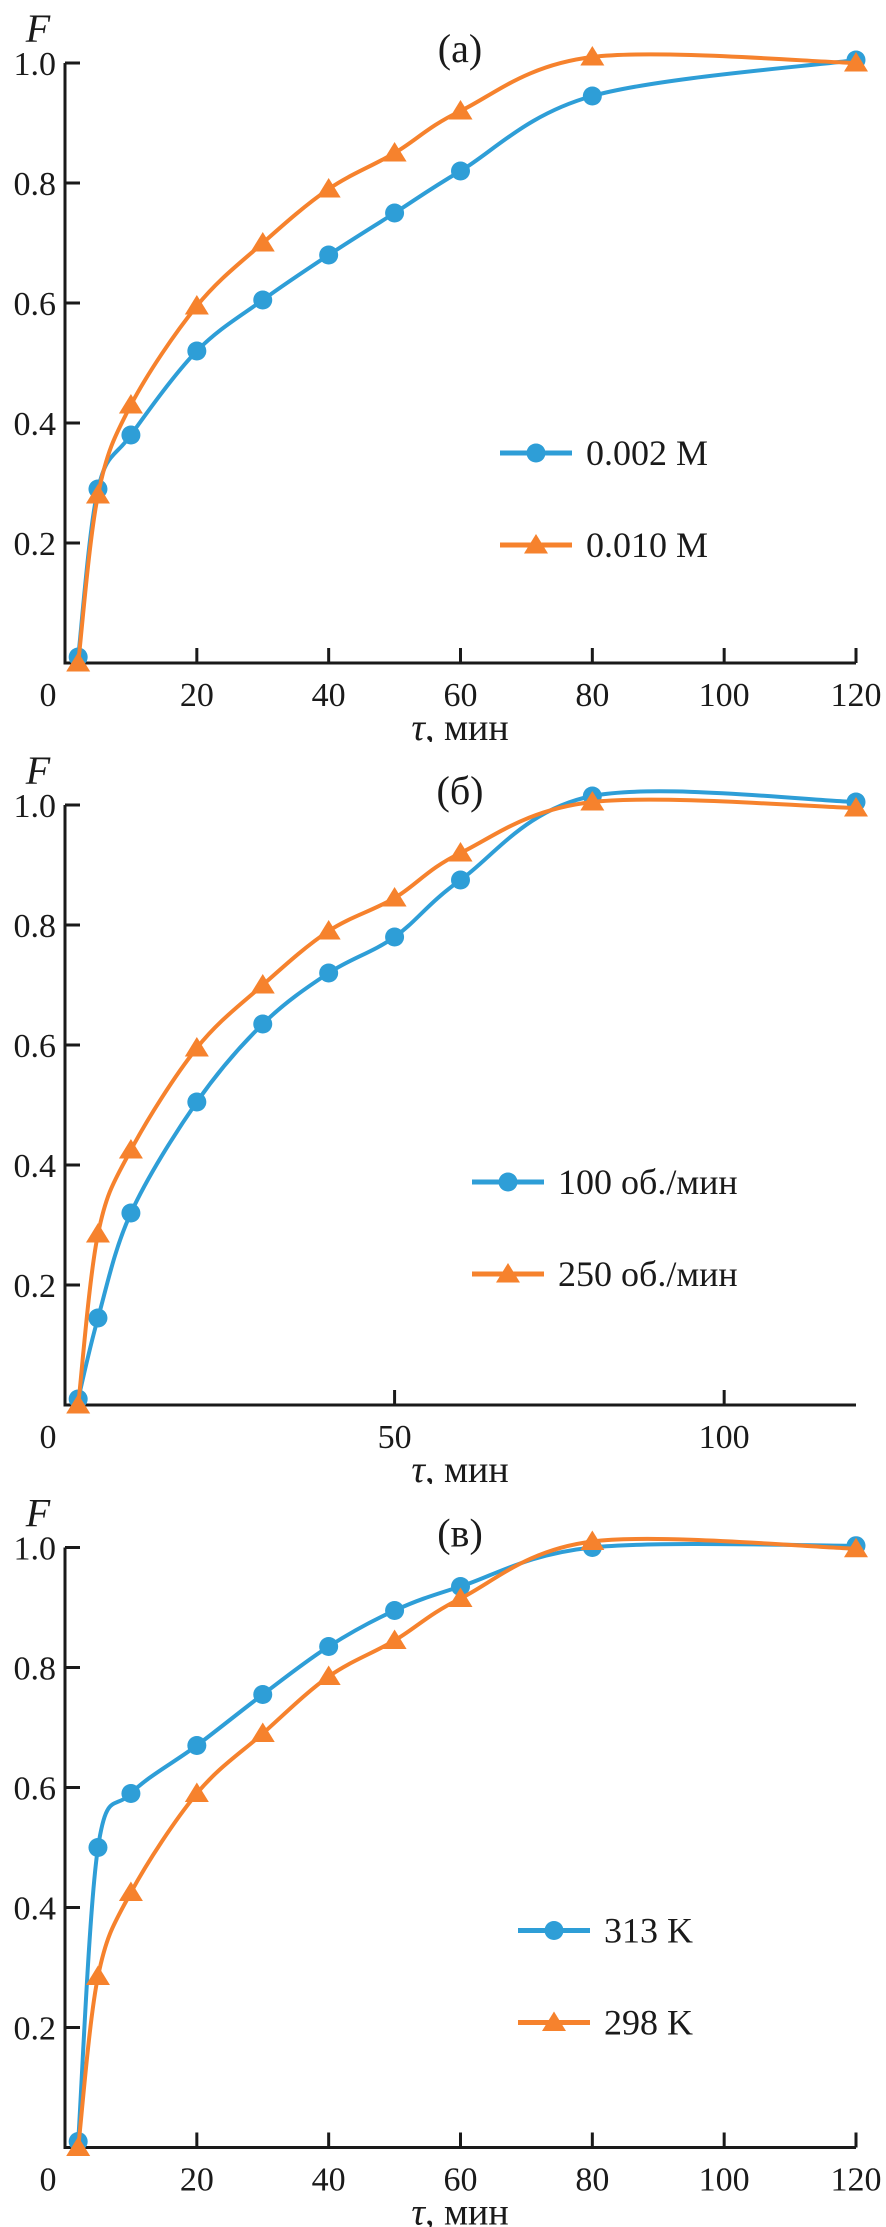 This screenshot has width=886, height=2227. I want to click on legend-label: 0.010 M, so click(647, 545).